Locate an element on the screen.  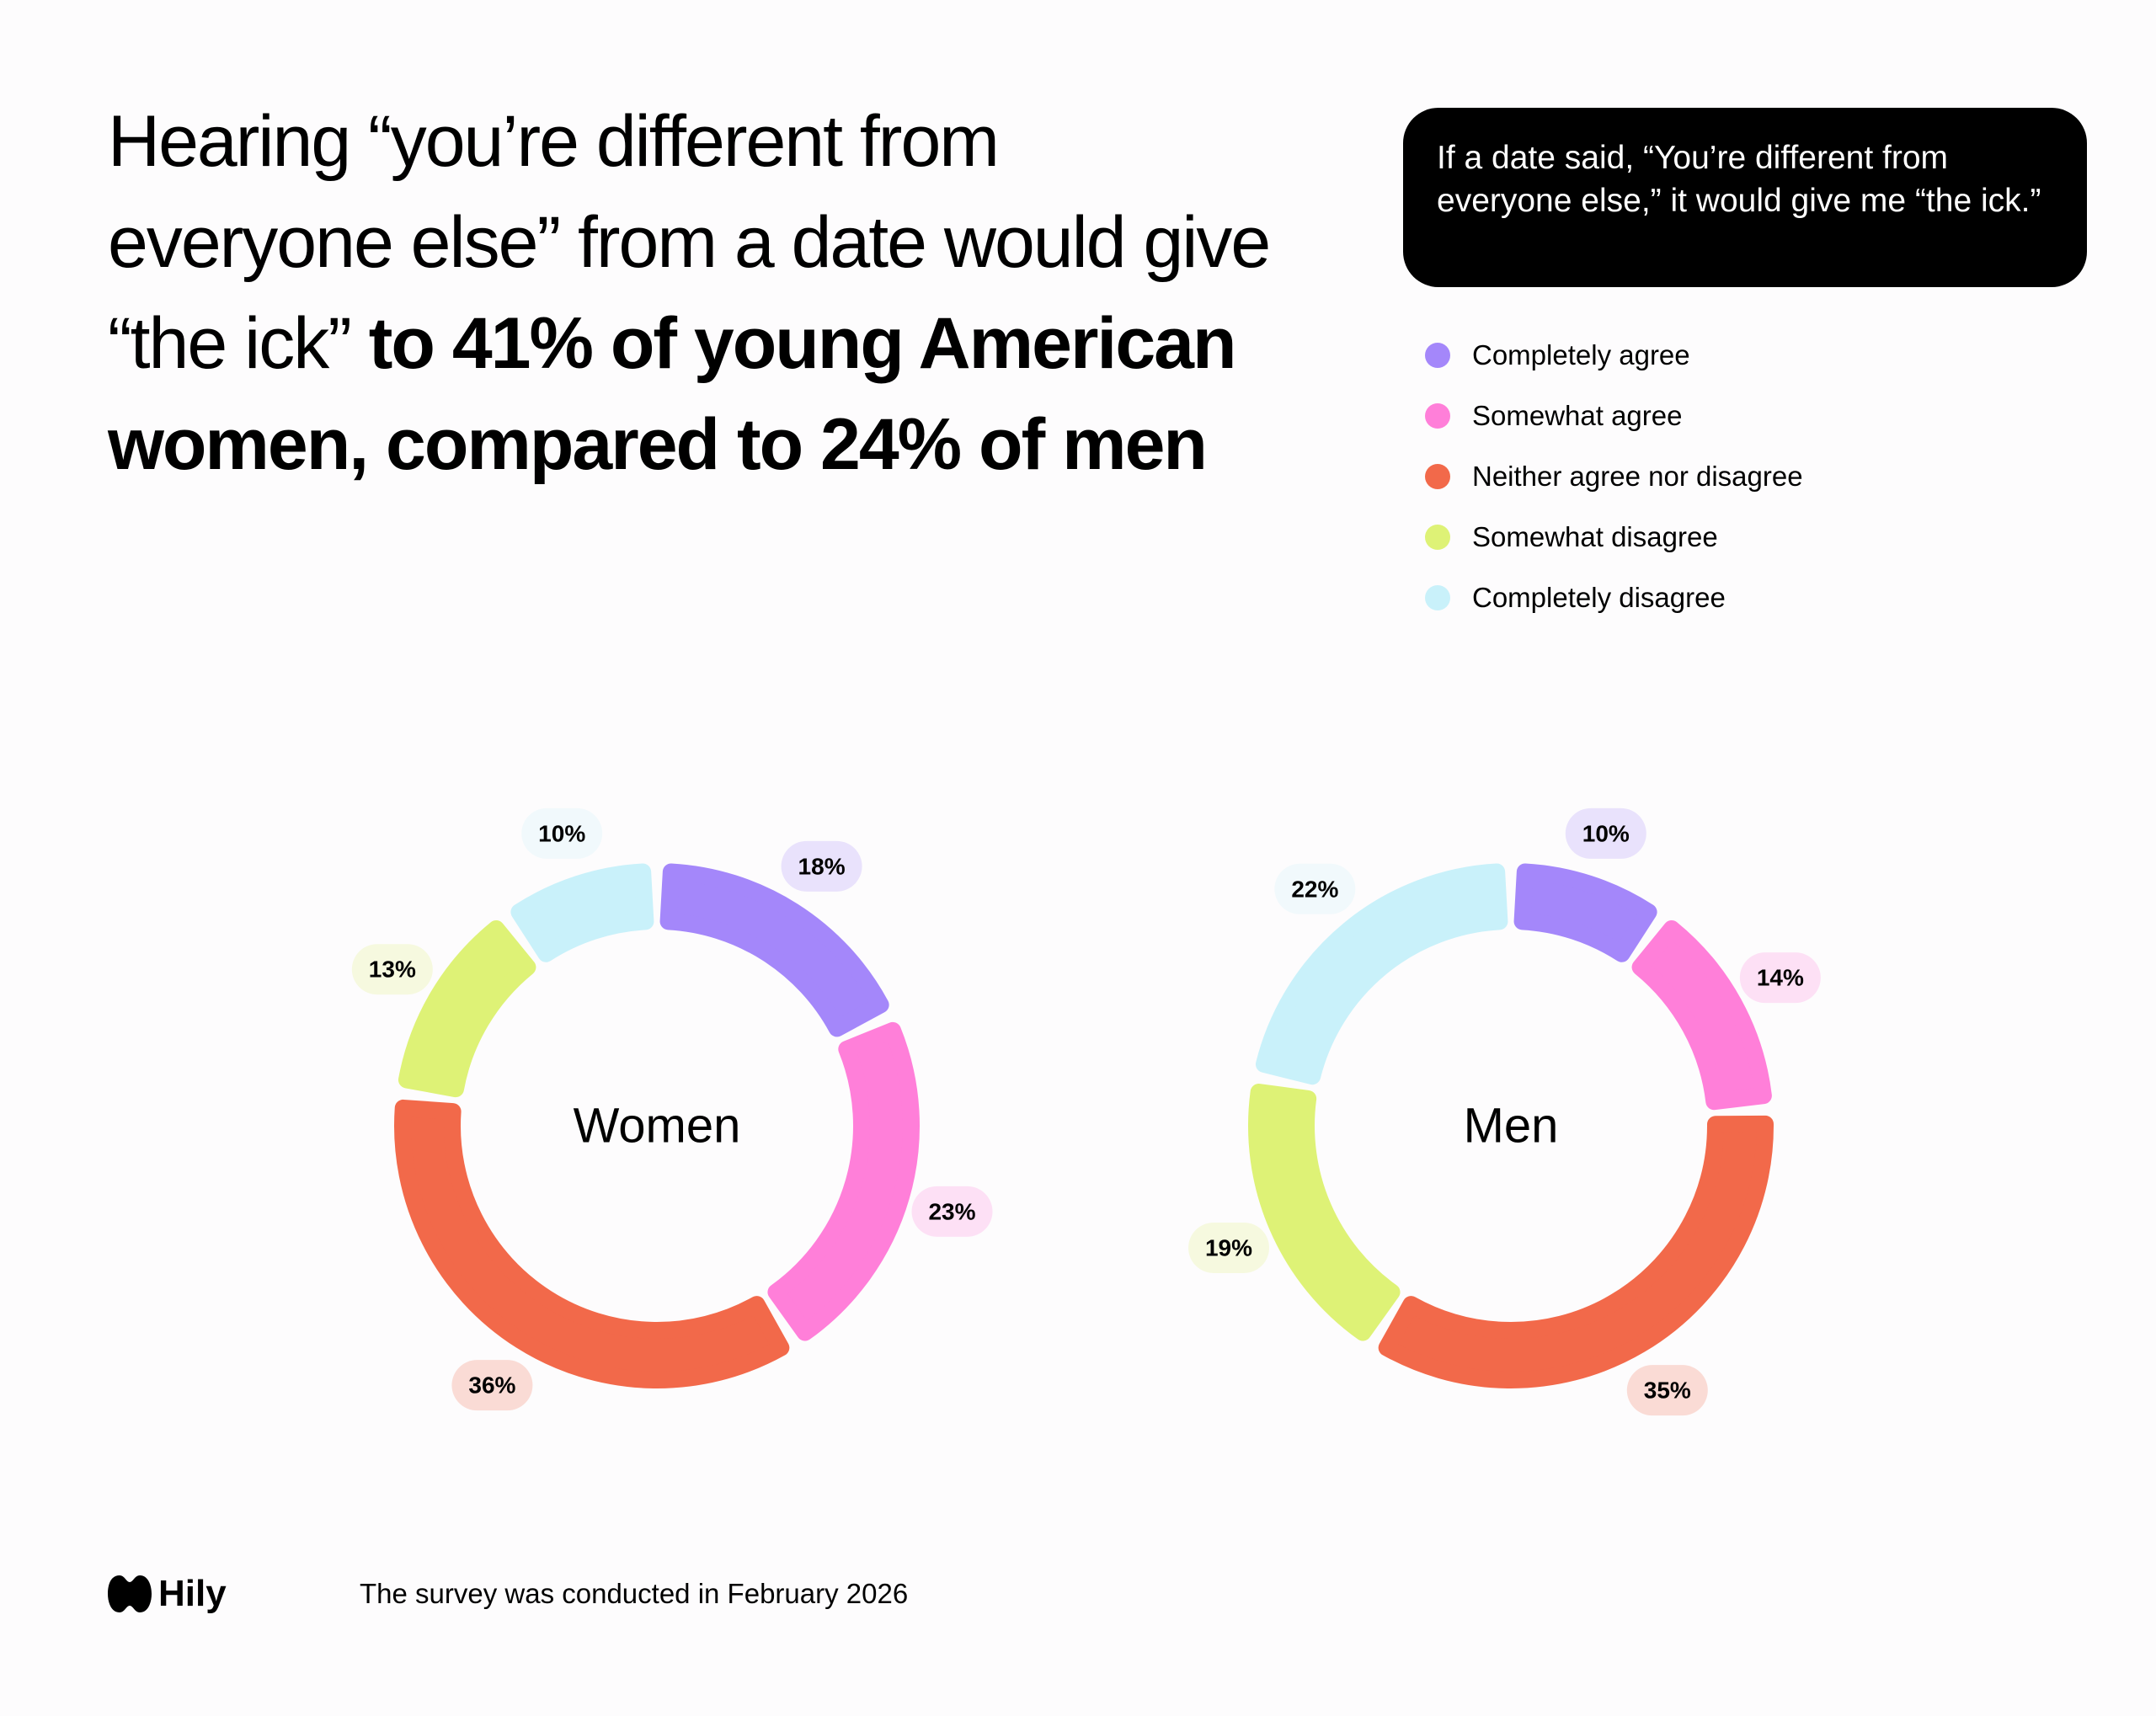
legend-item: Completely agree is located at coordinates (1614, 355).